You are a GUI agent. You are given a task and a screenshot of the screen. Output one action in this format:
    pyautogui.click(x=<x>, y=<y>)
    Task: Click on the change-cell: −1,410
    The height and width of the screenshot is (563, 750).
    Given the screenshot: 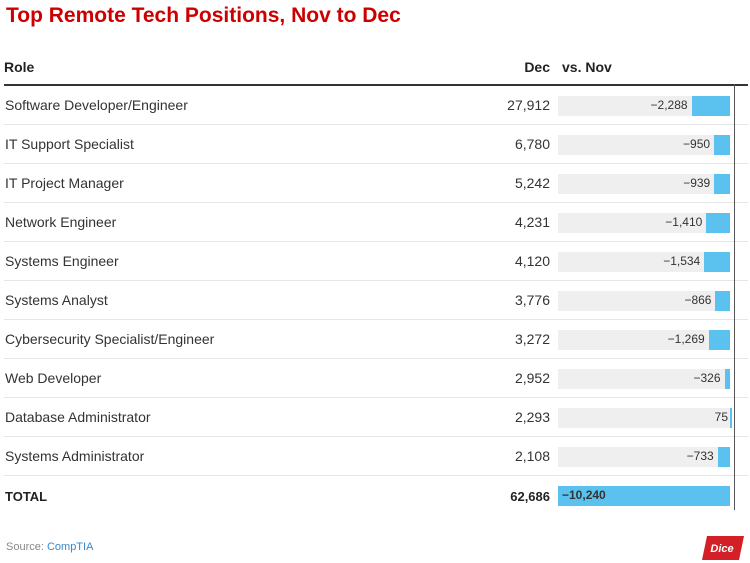 What is the action you would take?
    pyautogui.click(x=653, y=222)
    